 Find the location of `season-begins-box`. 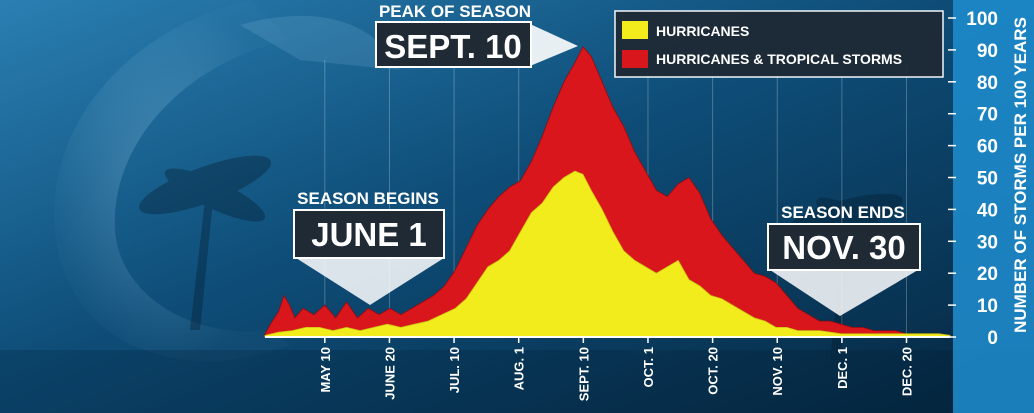

season-begins-box is located at coordinates (369, 234).